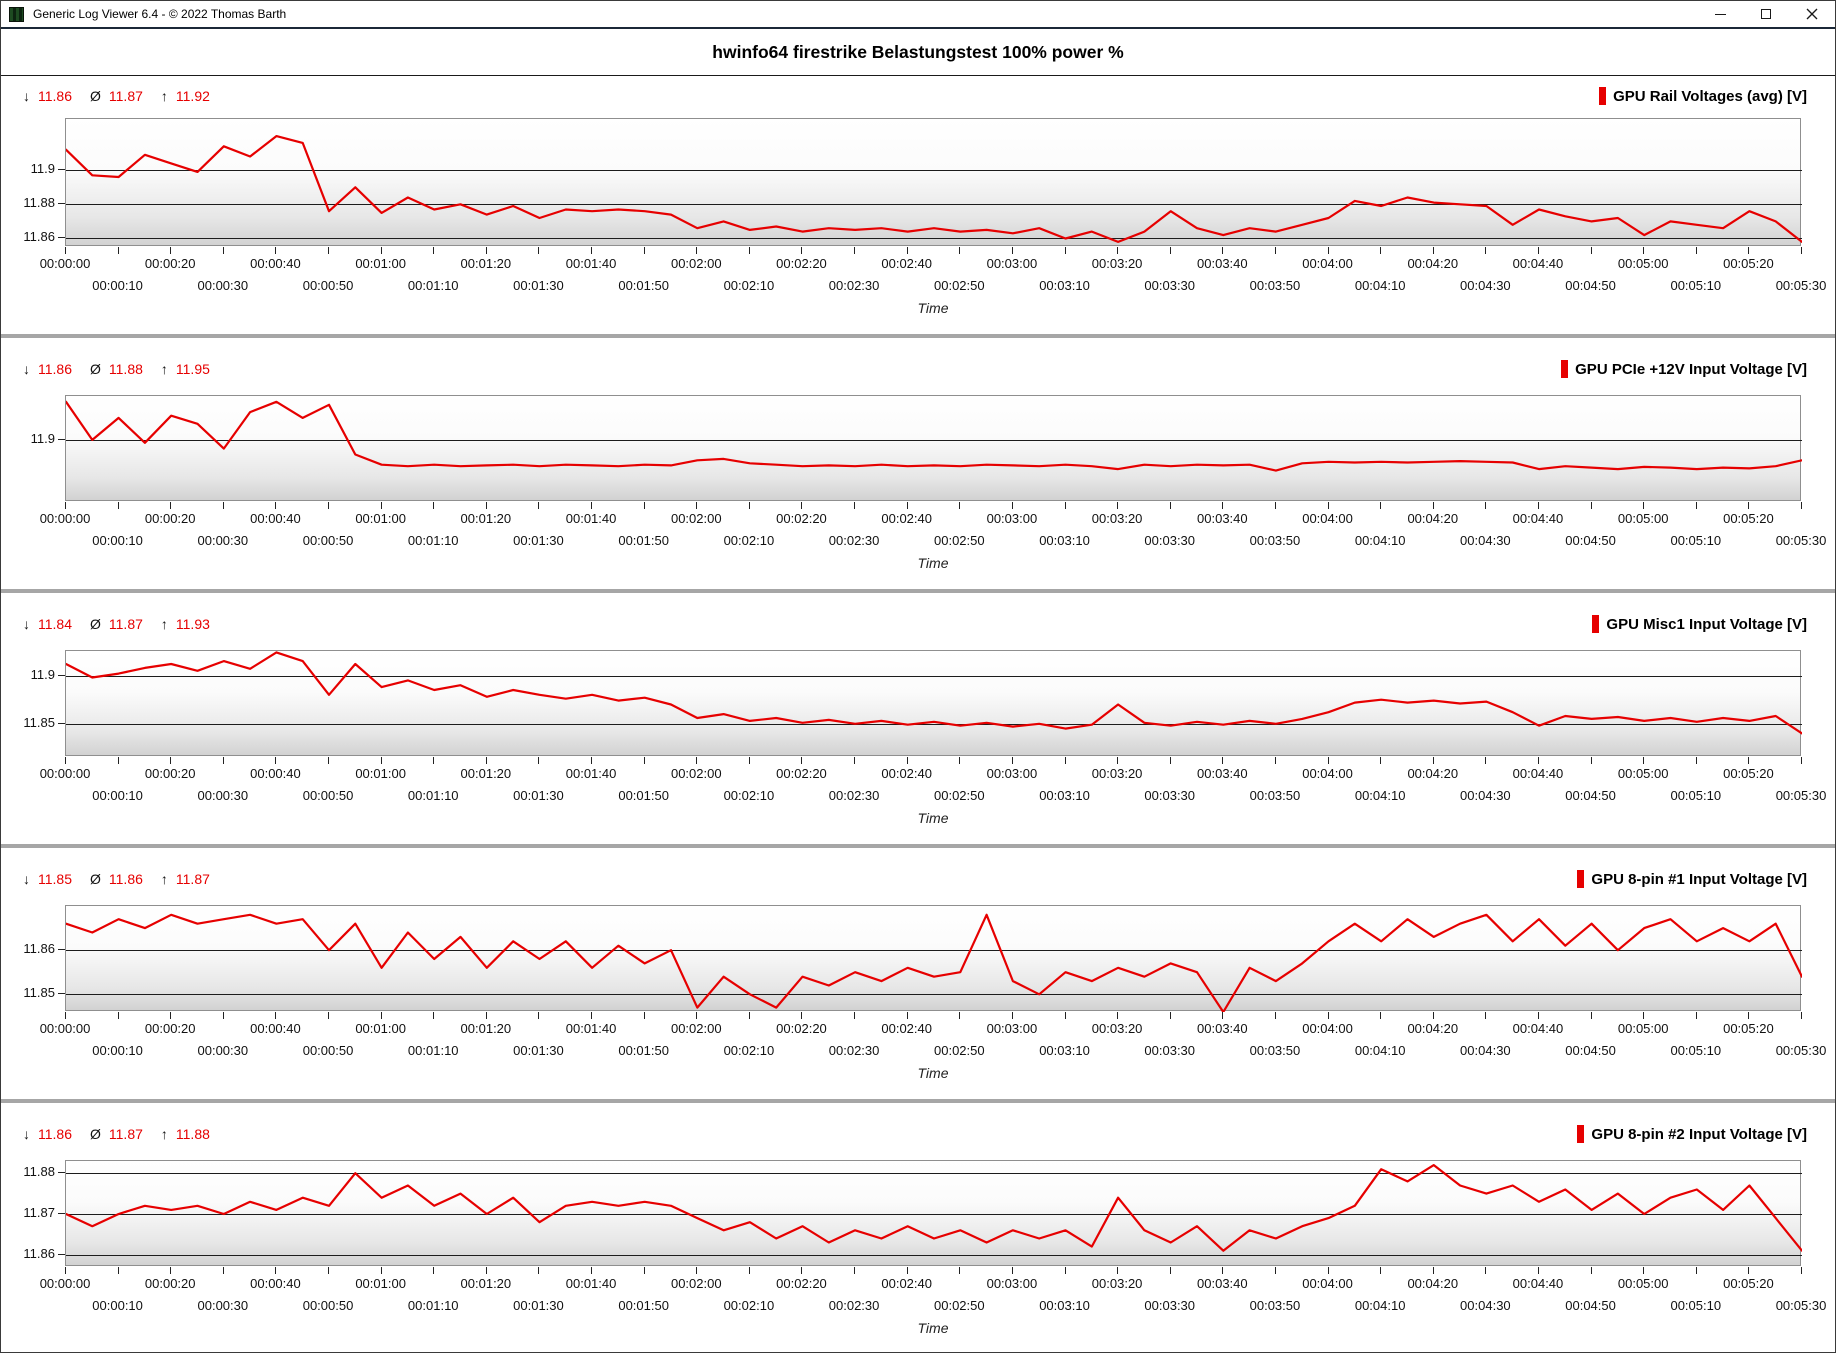 This screenshot has width=1836, height=1353. What do you see at coordinates (275, 263) in the screenshot?
I see `x-axis-label: 00:00:40` at bounding box center [275, 263].